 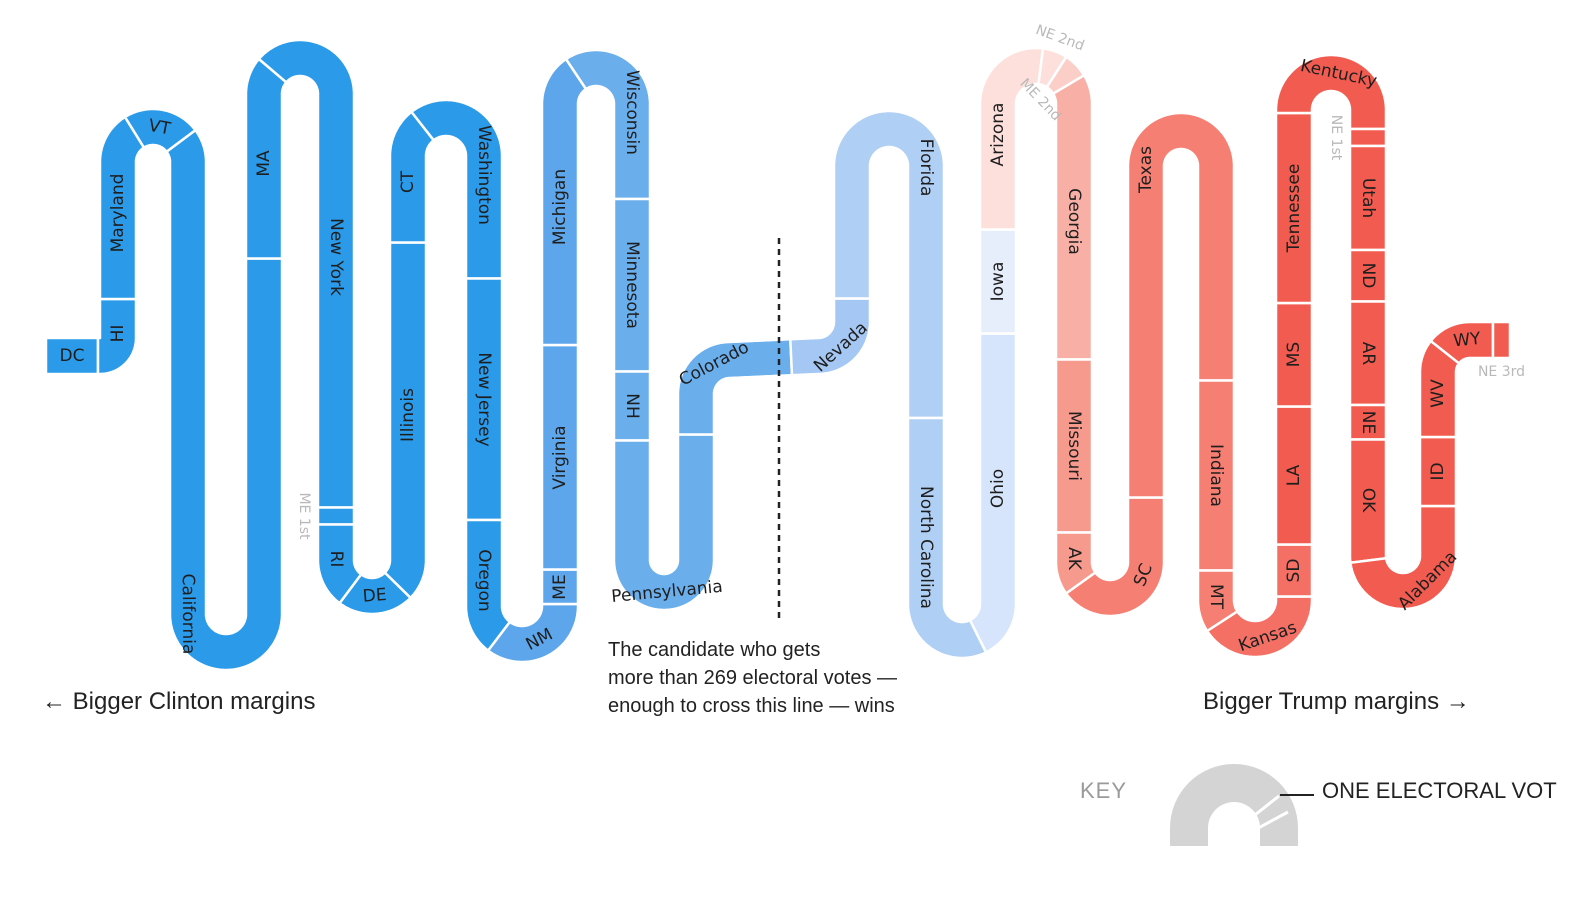 I want to click on state-label: California, so click(x=188, y=614).